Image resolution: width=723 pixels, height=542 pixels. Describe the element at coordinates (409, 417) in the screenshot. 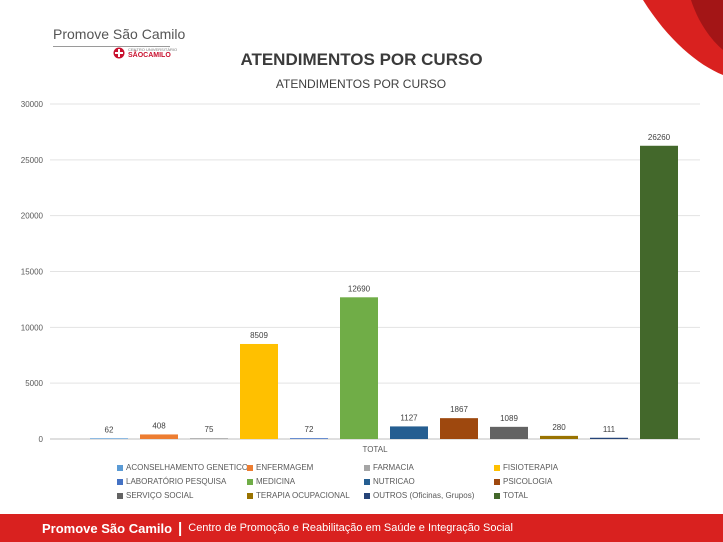

I see `data-label: 1127` at that location.